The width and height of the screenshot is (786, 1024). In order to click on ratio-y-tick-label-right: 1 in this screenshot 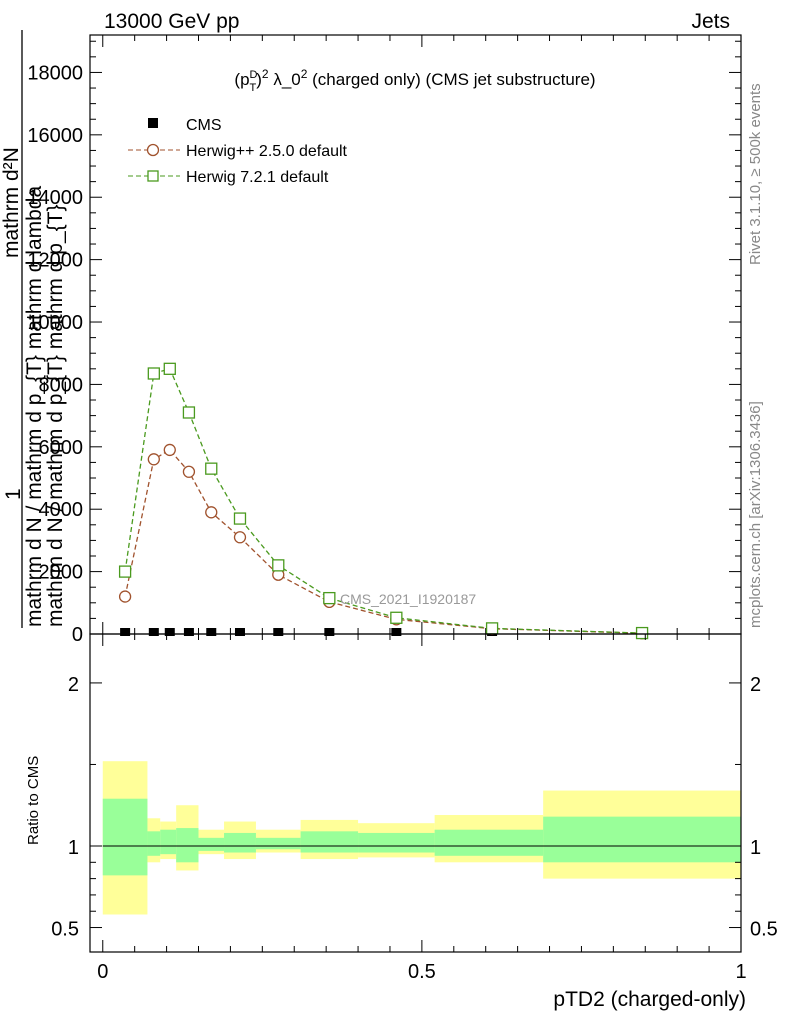, I will do `click(755, 848)`.